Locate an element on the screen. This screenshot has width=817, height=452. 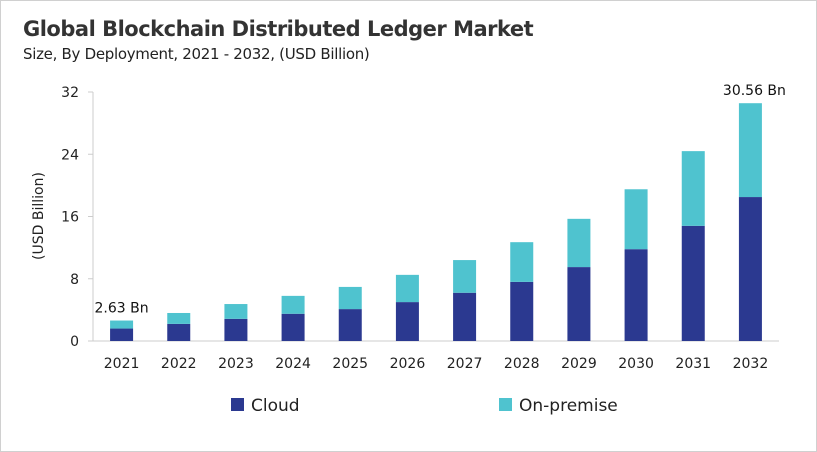
legend-swatch-cloud is located at coordinates (237, 404).